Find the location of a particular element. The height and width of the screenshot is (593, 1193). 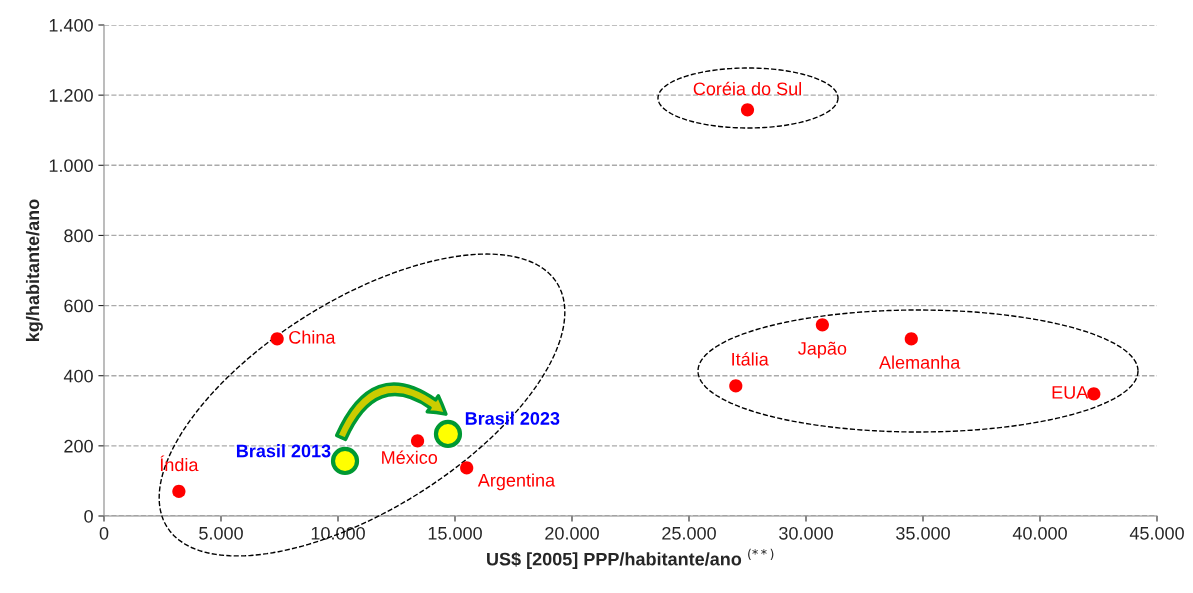

x-tick-label: 0 is located at coordinates (104, 533).